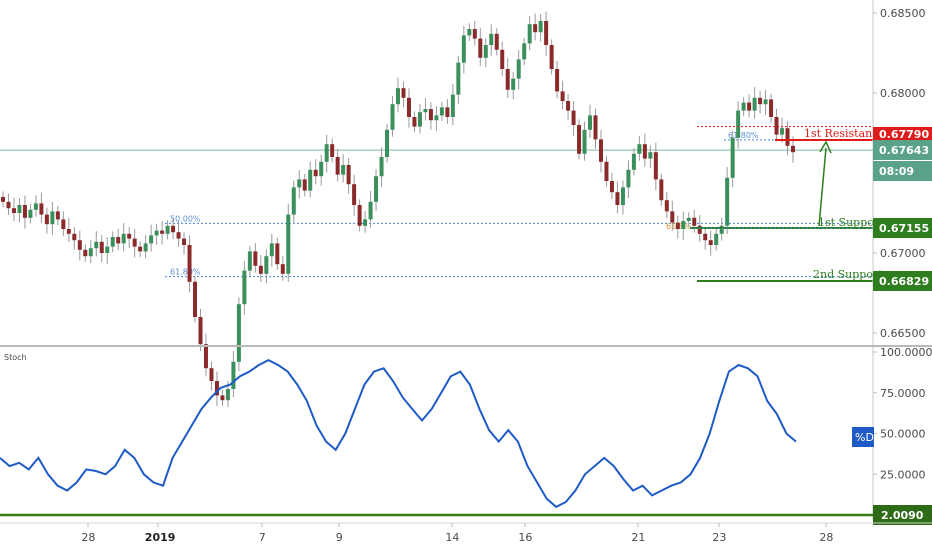 The image size is (932, 550). What do you see at coordinates (825, 147) in the screenshot?
I see `target-arrow-head` at bounding box center [825, 147].